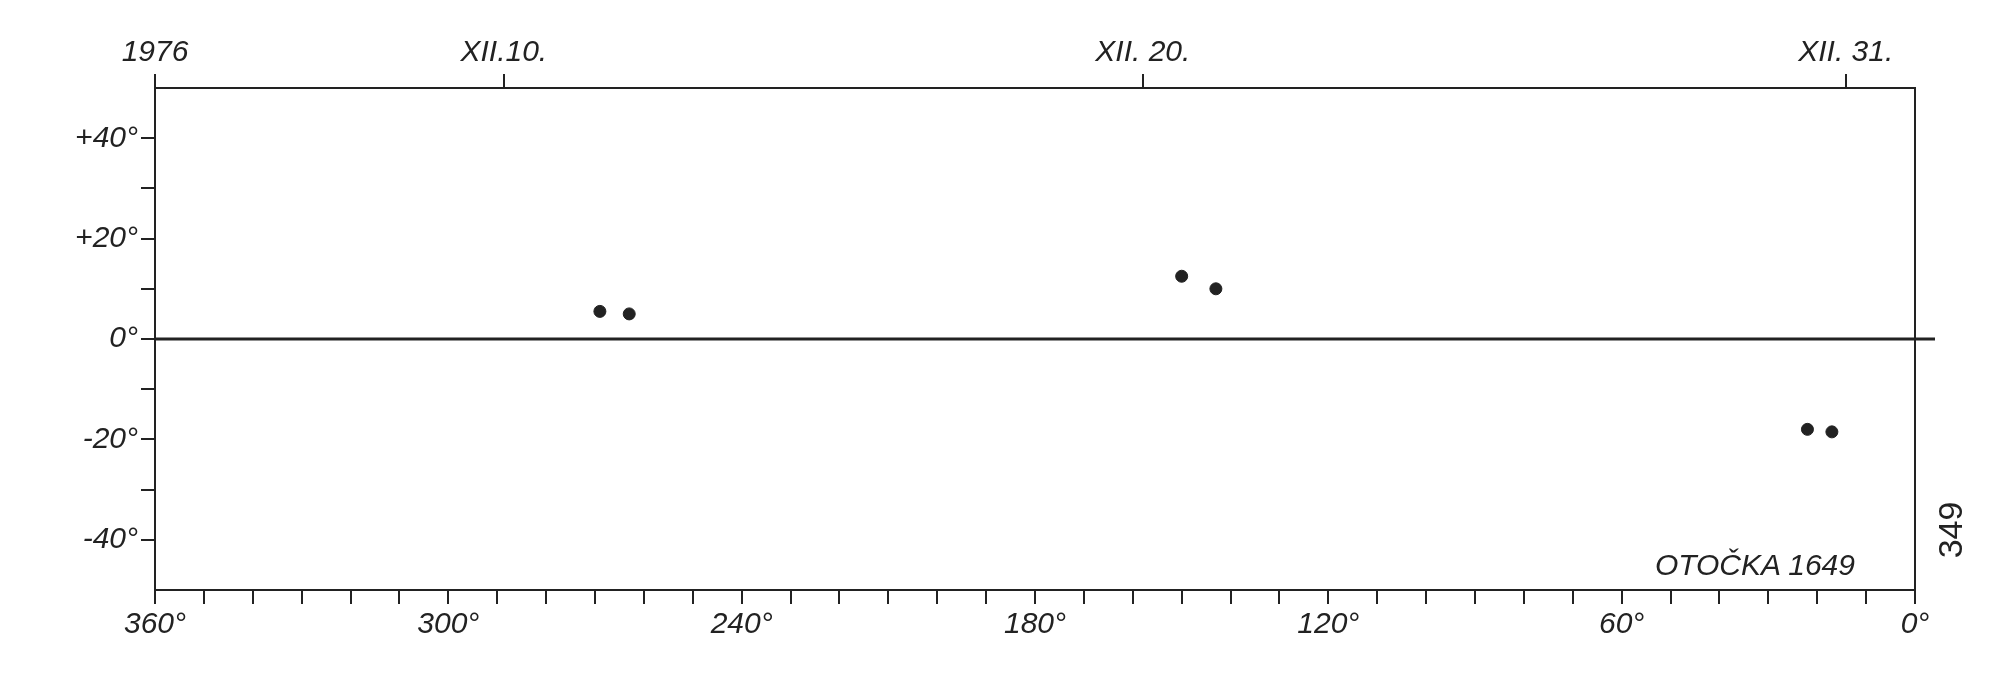  What do you see at coordinates (1950, 530) in the screenshot?
I see `text: 349` at bounding box center [1950, 530].